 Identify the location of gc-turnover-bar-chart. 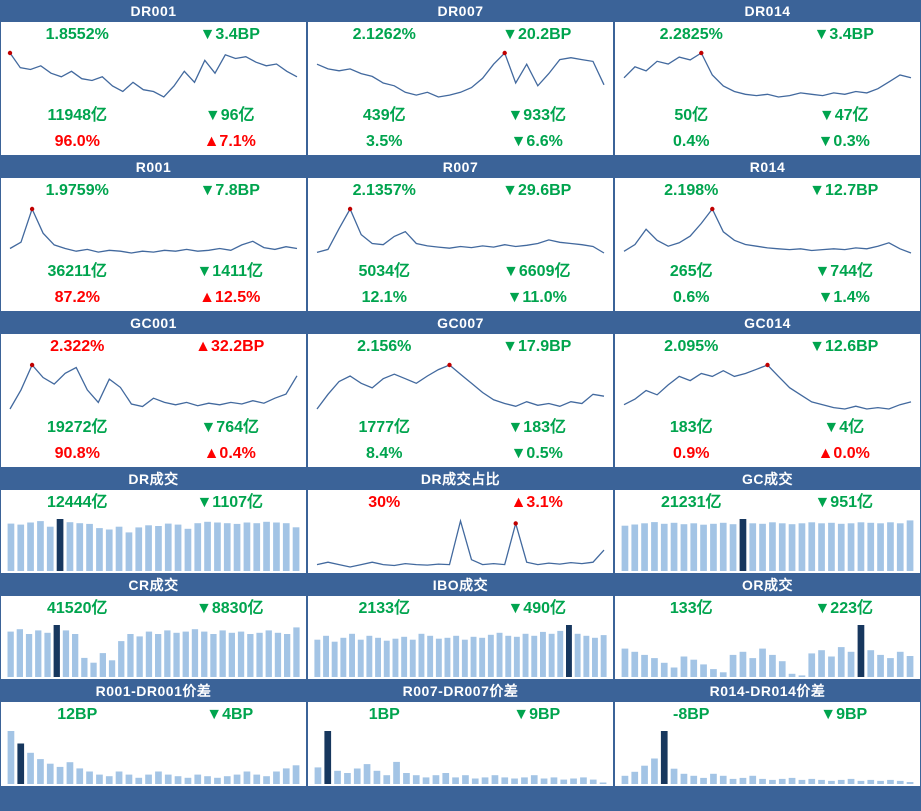
(767, 544).